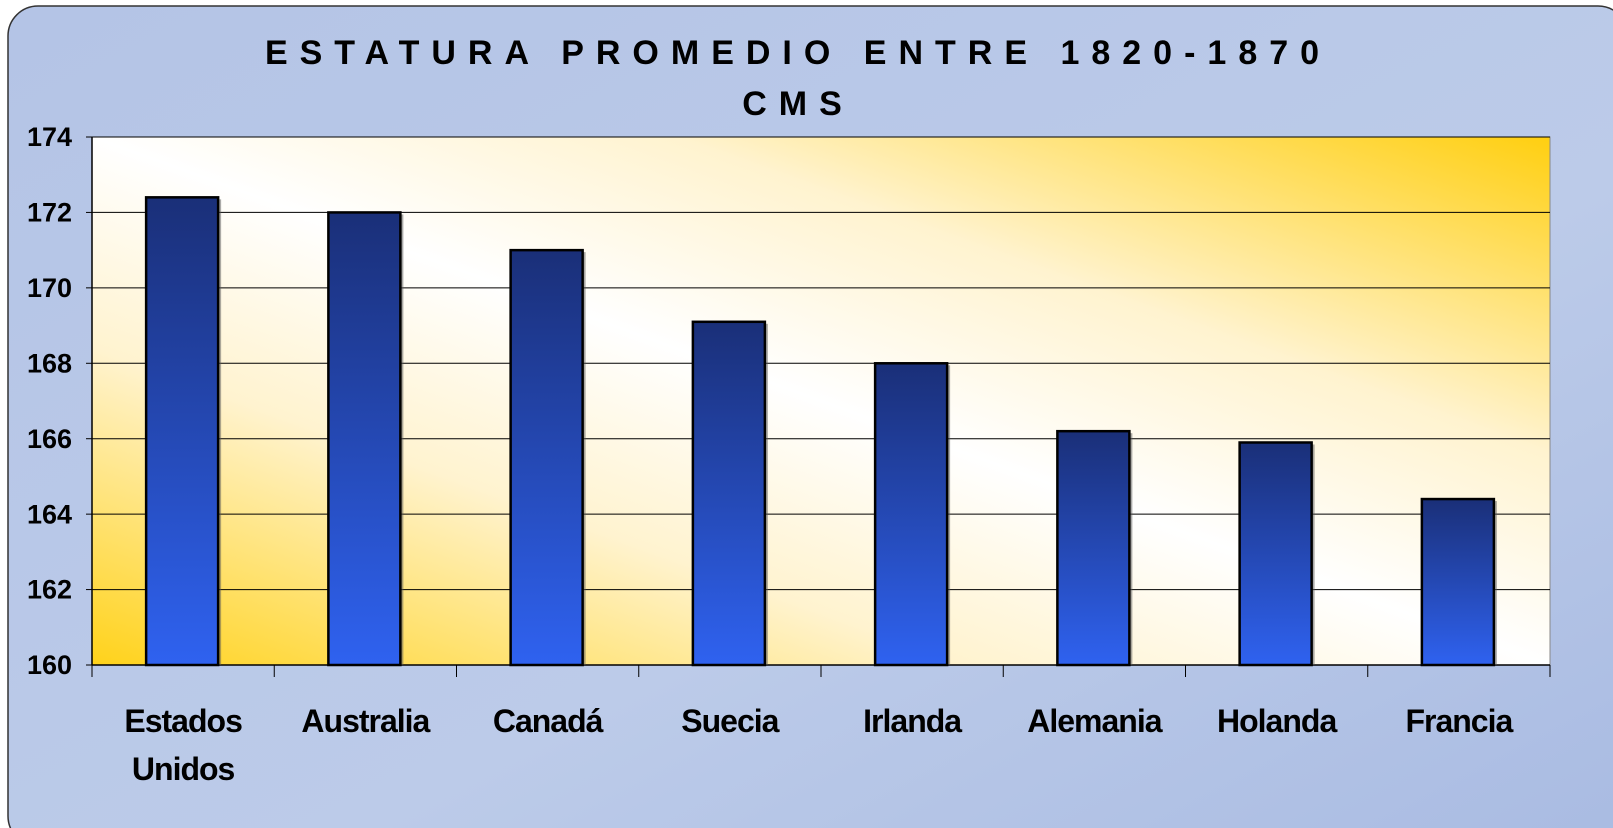 The image size is (1613, 828). What do you see at coordinates (49, 213) in the screenshot?
I see `y-tick-label: 172` at bounding box center [49, 213].